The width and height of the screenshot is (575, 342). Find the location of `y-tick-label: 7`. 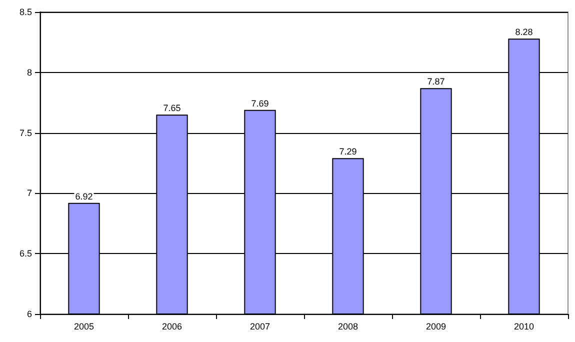

y-tick-label: 7 is located at coordinates (29, 193).